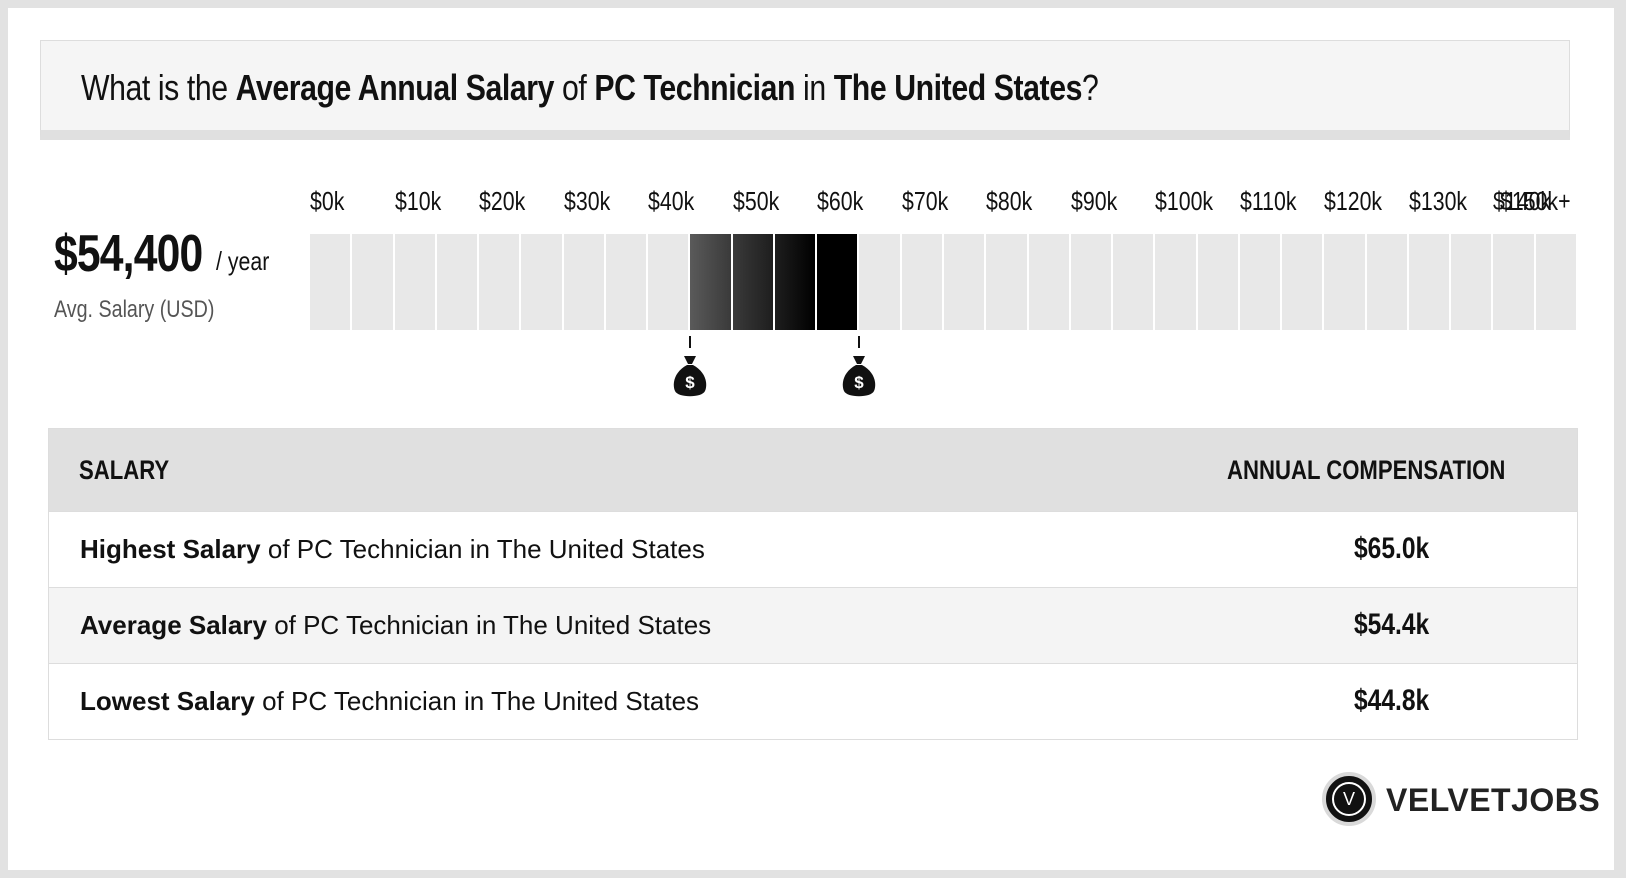  Describe the element at coordinates (327, 201) in the screenshot. I see `x-tick-label: $0k` at that location.